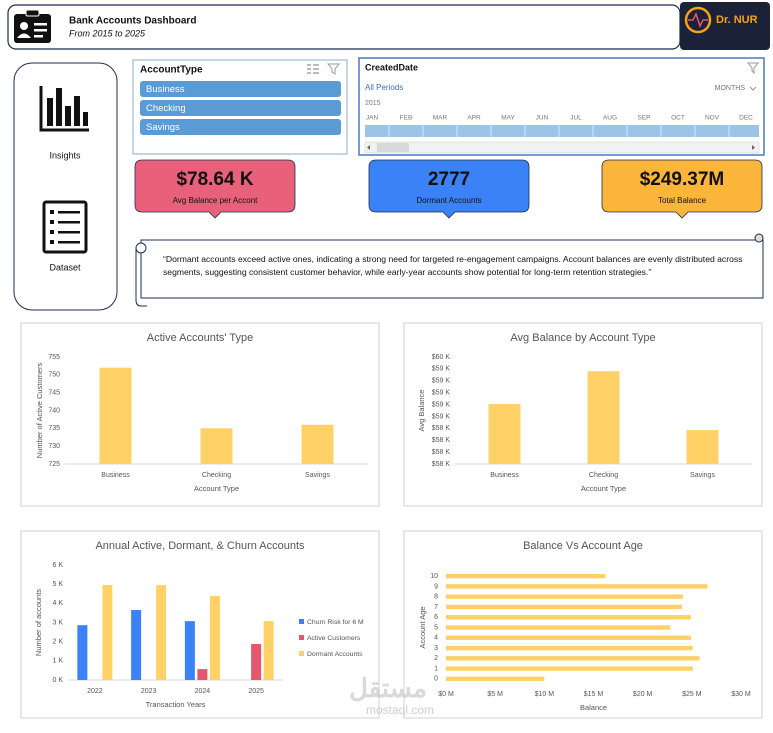 The height and width of the screenshot is (733, 773). I want to click on y-tick-label: 755, so click(54, 357).